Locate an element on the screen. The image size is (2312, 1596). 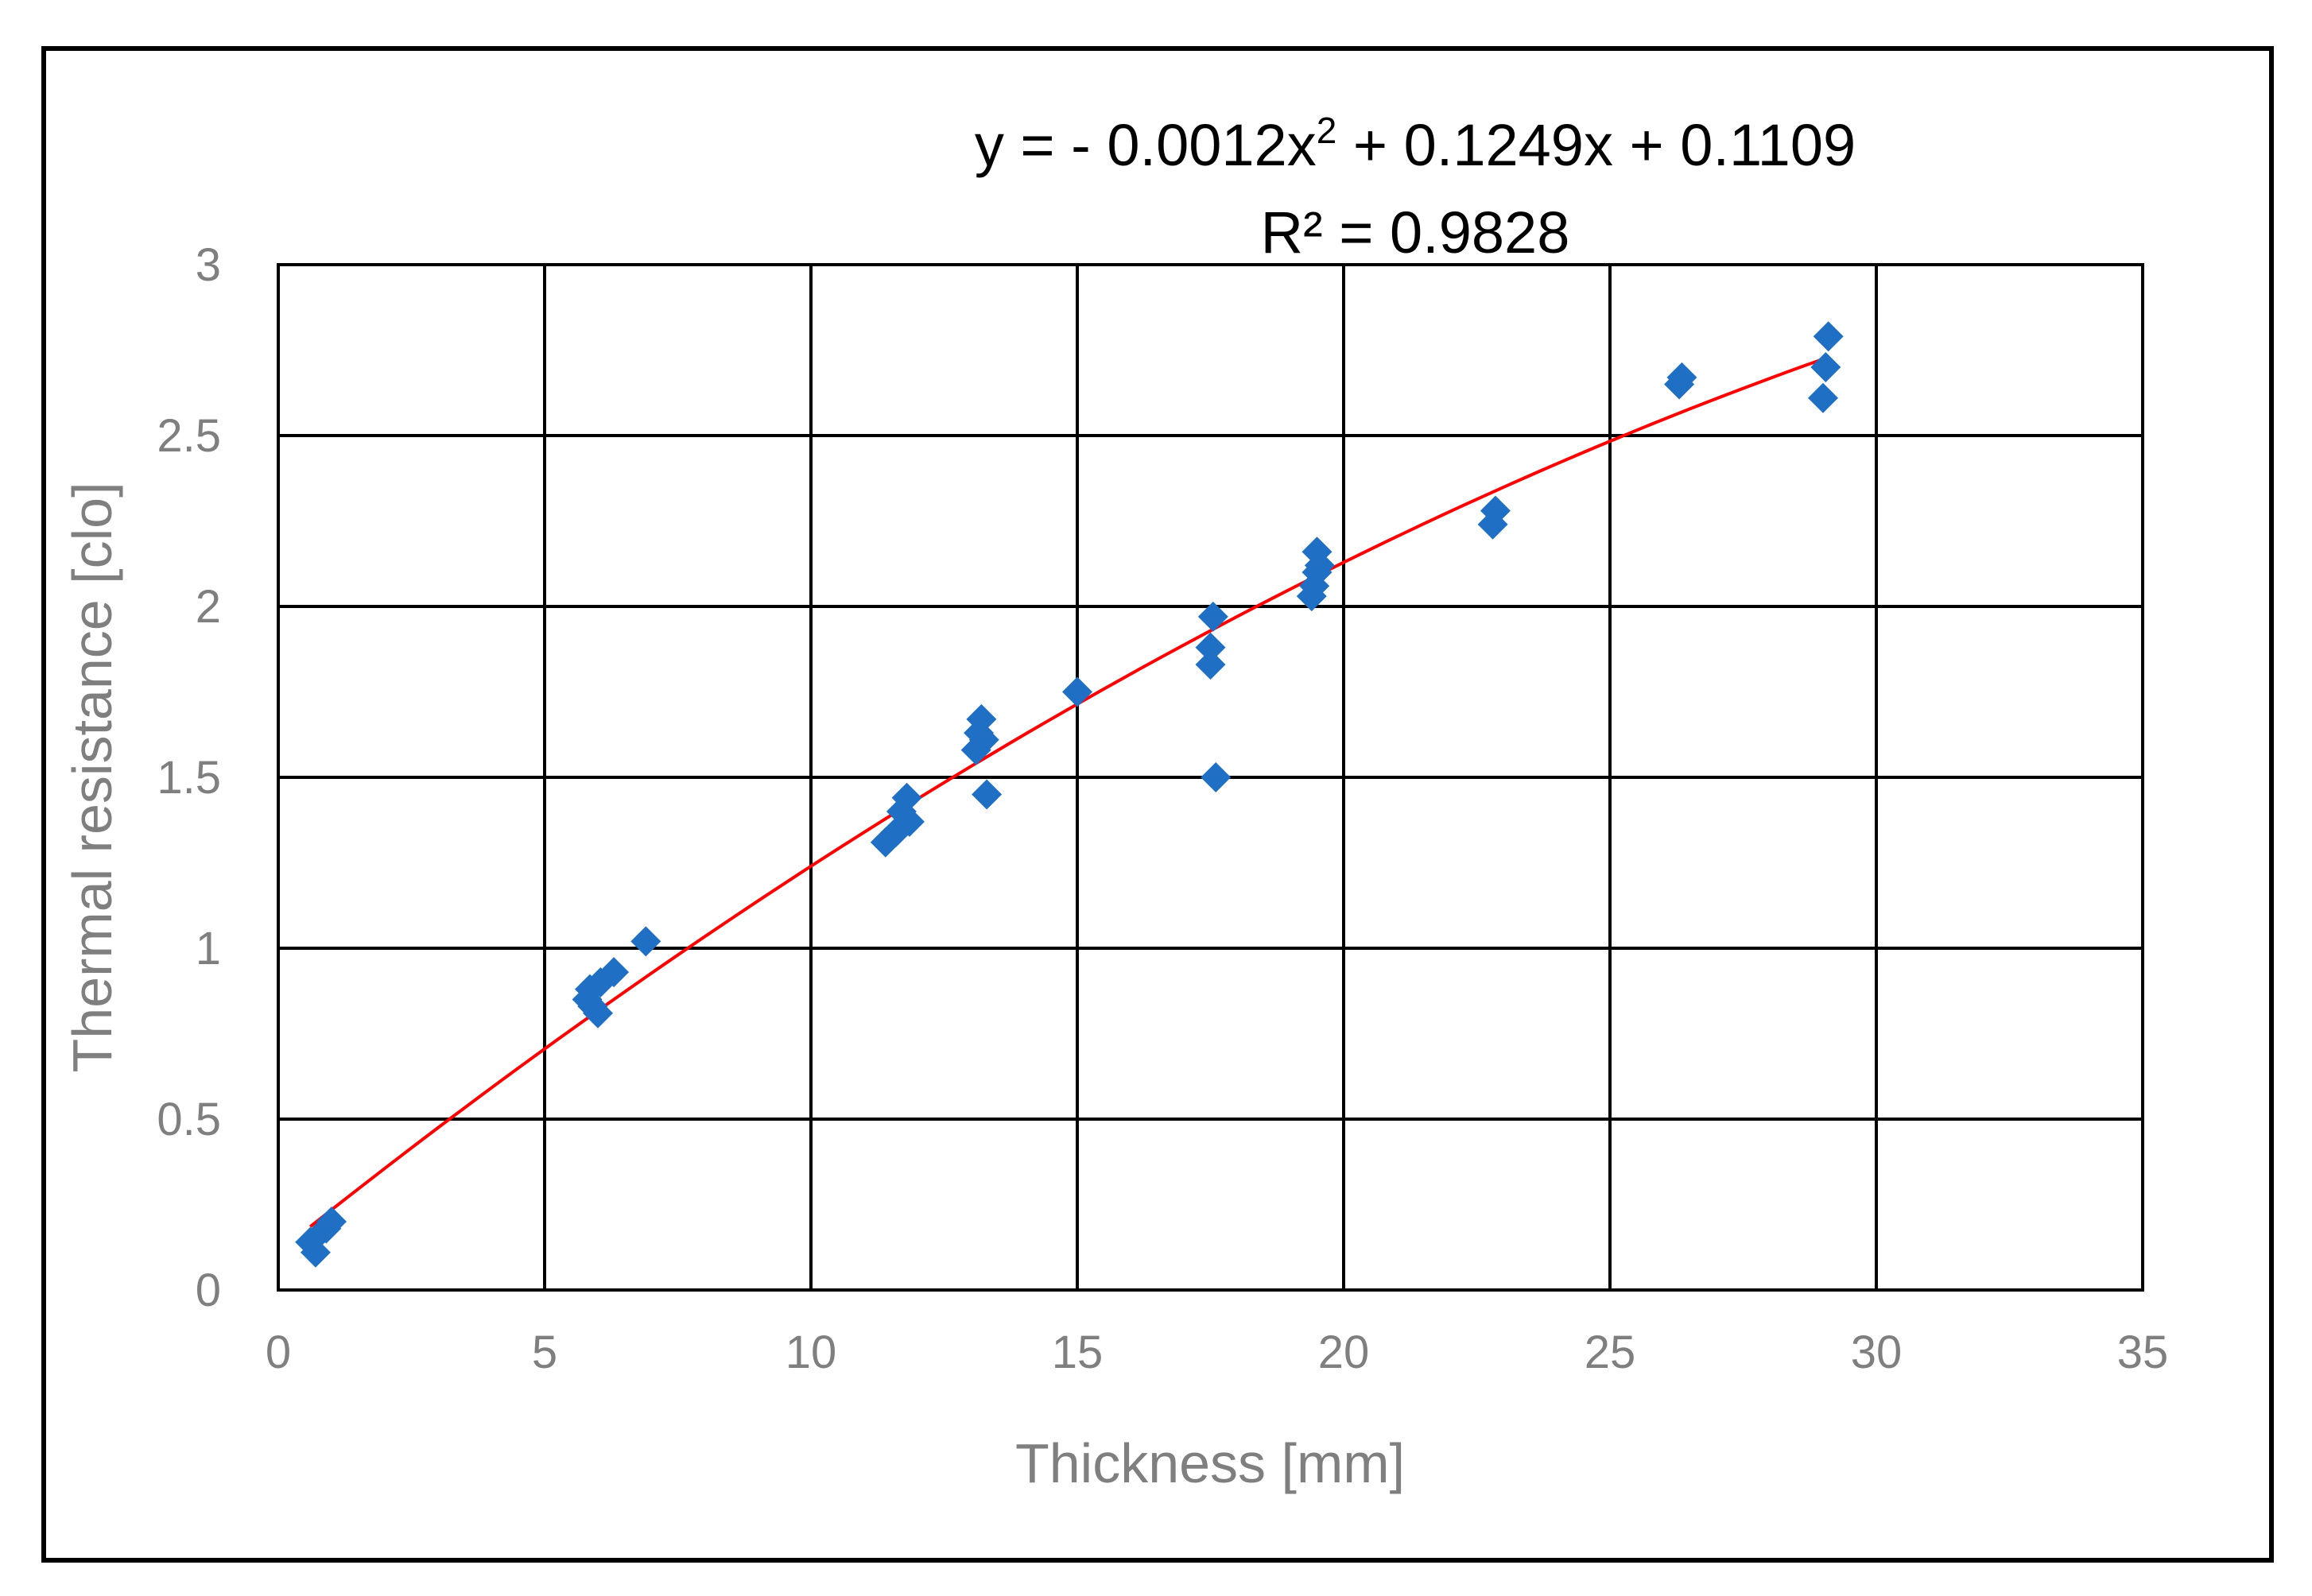
x-tick-label: 0 is located at coordinates (278, 1352).